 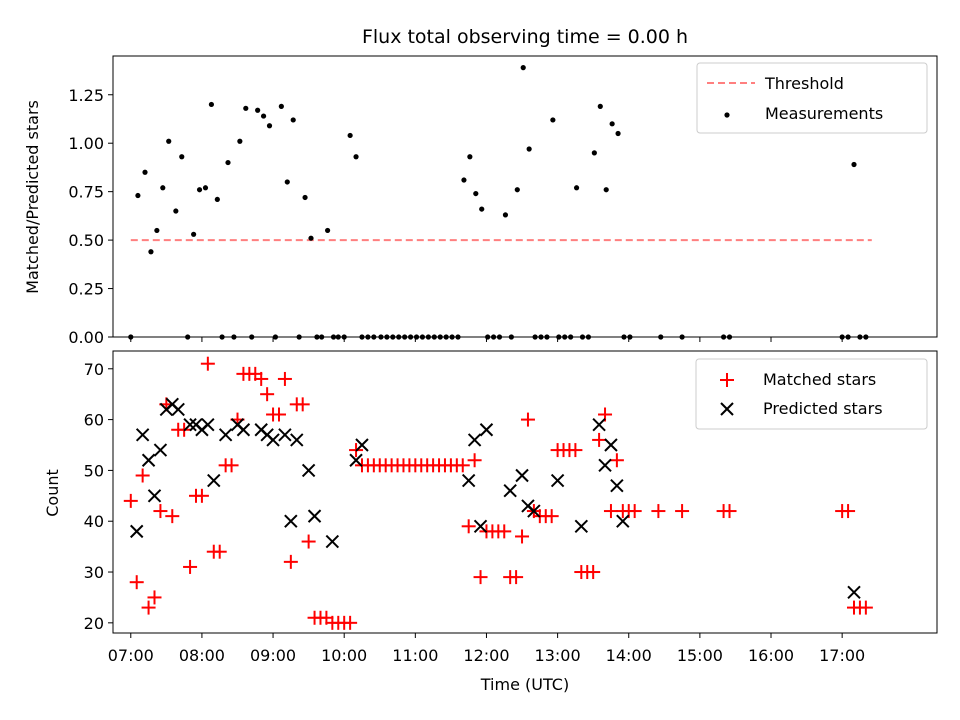 I want to click on bottom-legend: Matched stars Predicted stars, so click(x=811, y=394).